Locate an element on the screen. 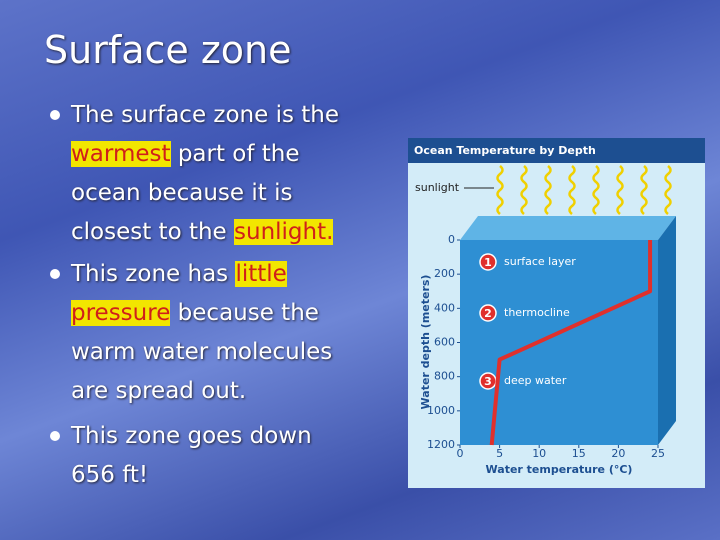 This screenshot has width=720, height=540. y-tick-label: 1200 is located at coordinates (441, 444).